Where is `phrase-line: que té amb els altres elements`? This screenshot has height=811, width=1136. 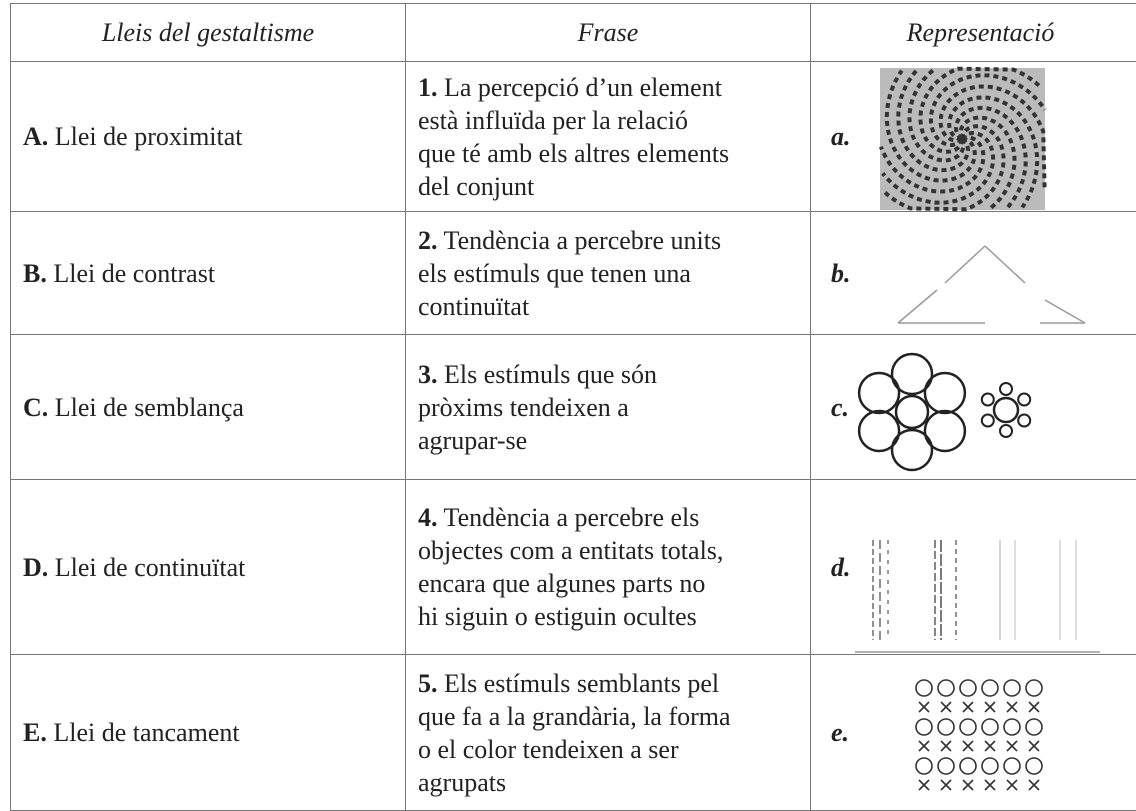
phrase-line: que té amb els altres elements is located at coordinates (608, 153).